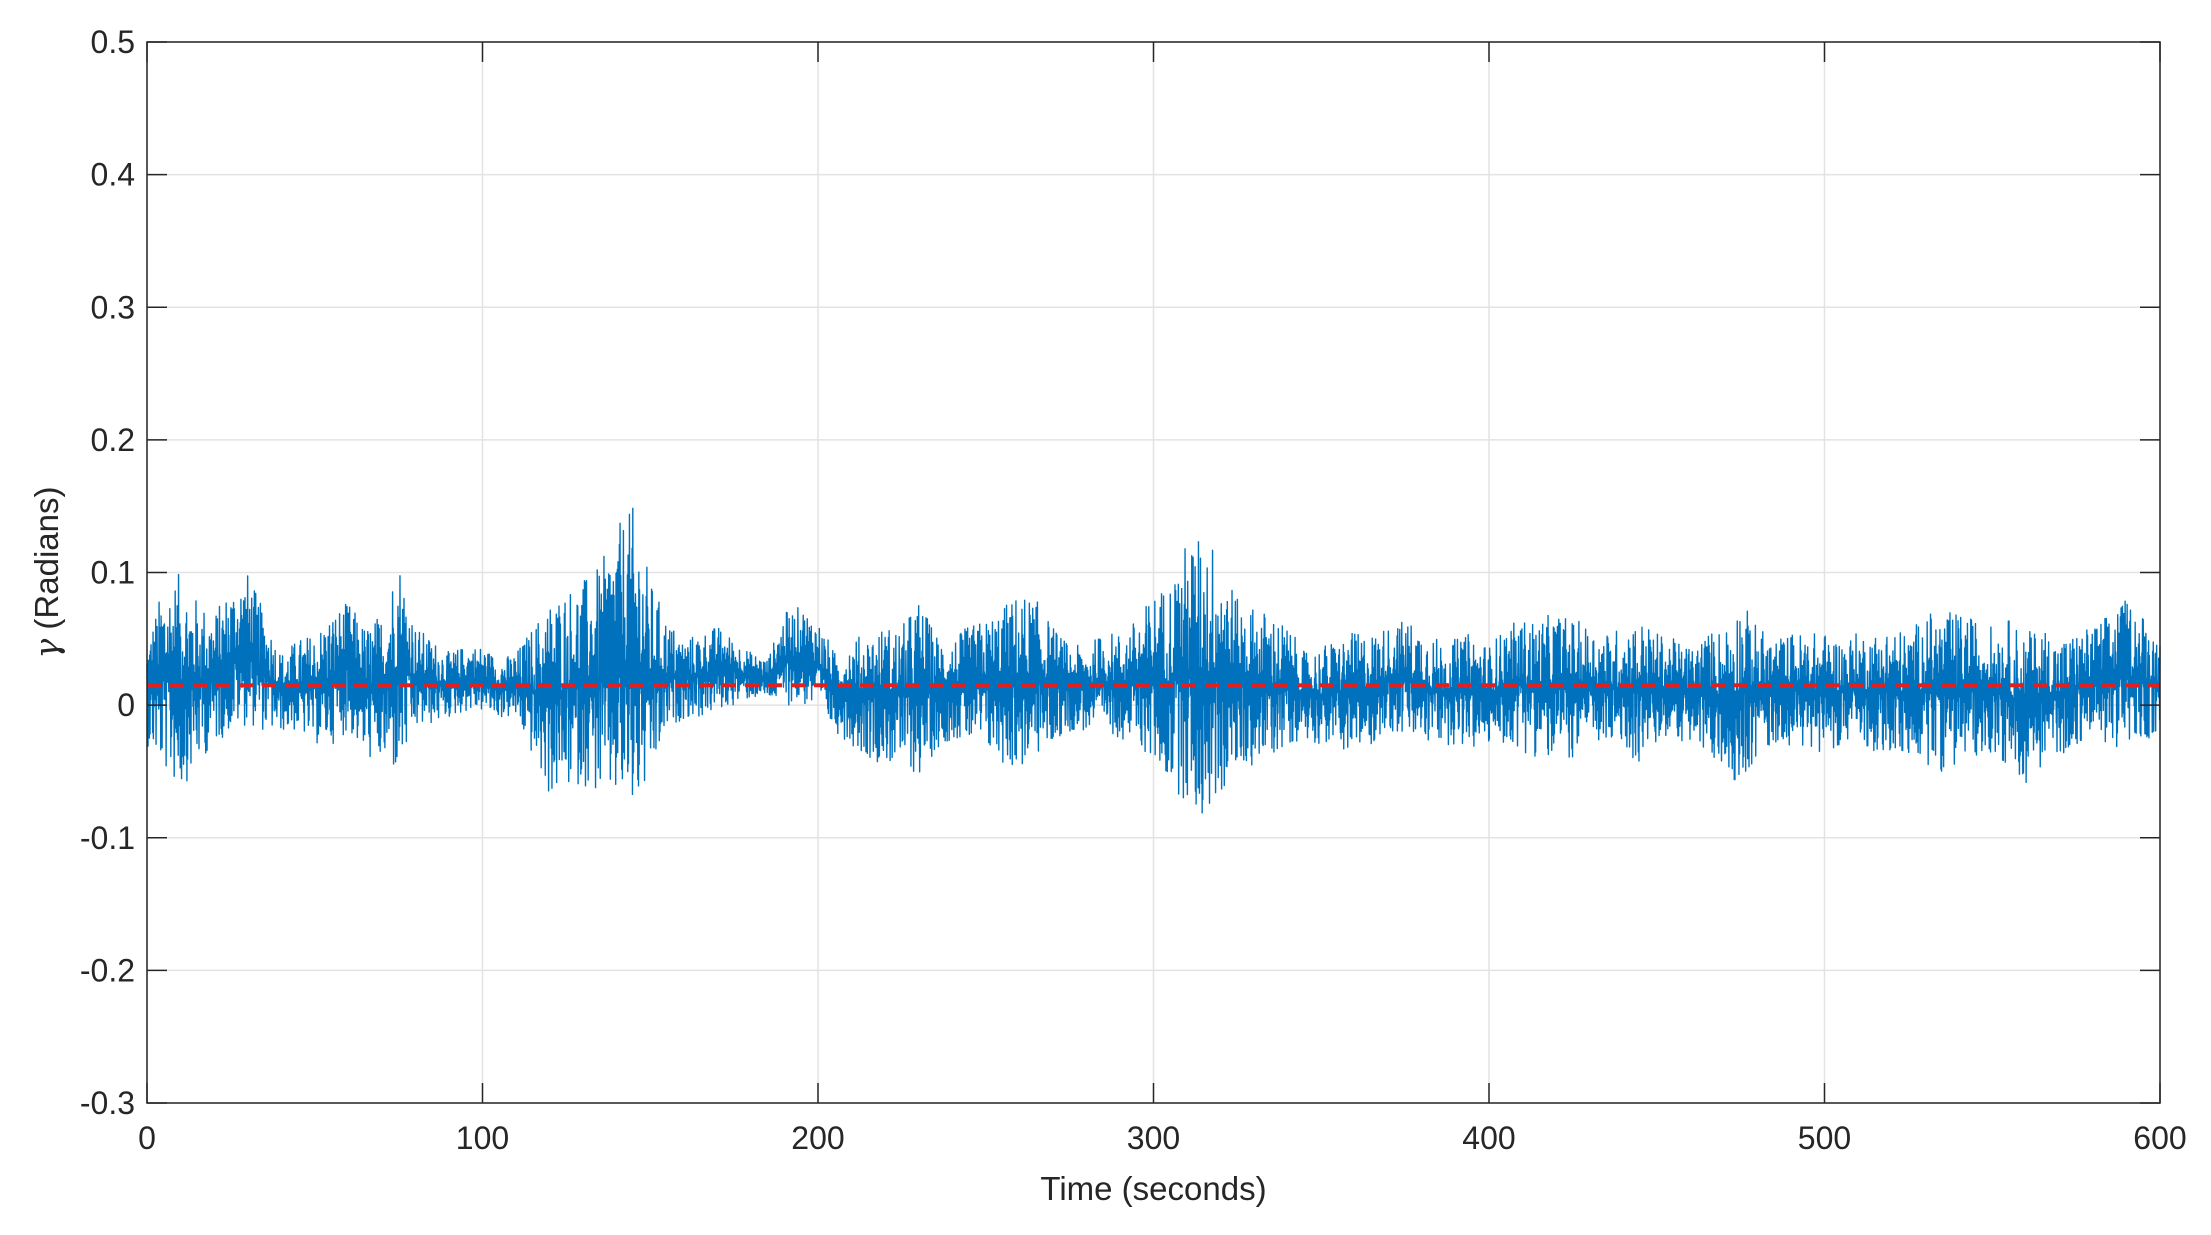 The image size is (2211, 1235). Describe the element at coordinates (1153, 1138) in the screenshot. I see `x-tick-label: 300` at that location.